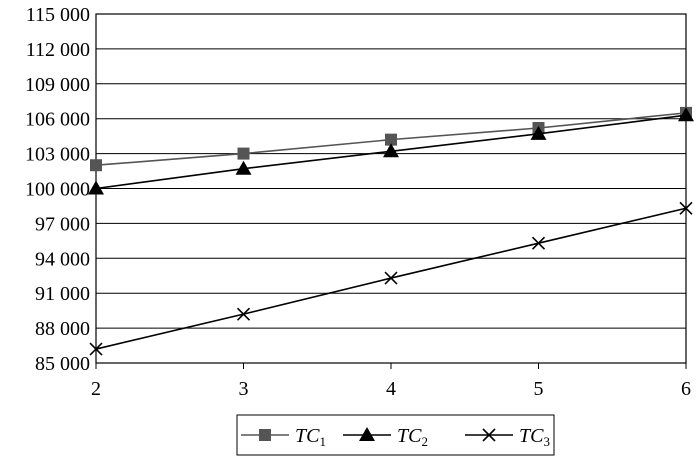 This screenshot has height=458, width=700. Describe the element at coordinates (57, 155) in the screenshot. I see `y-tick-label: 103 000` at that location.